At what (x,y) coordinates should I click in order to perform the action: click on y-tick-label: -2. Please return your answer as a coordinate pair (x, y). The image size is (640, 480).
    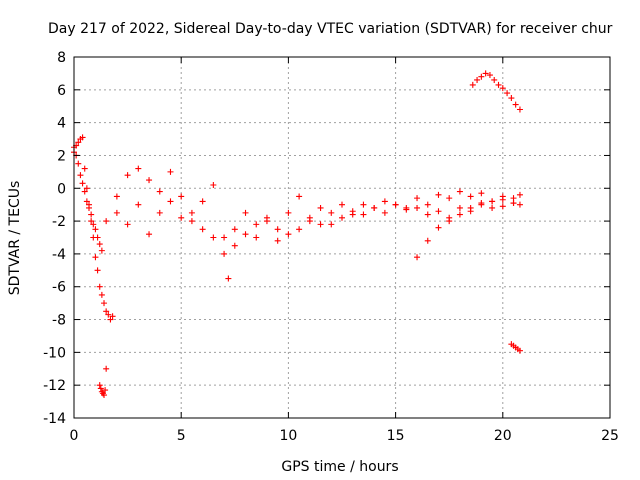
    Looking at the image, I should click on (59, 222).